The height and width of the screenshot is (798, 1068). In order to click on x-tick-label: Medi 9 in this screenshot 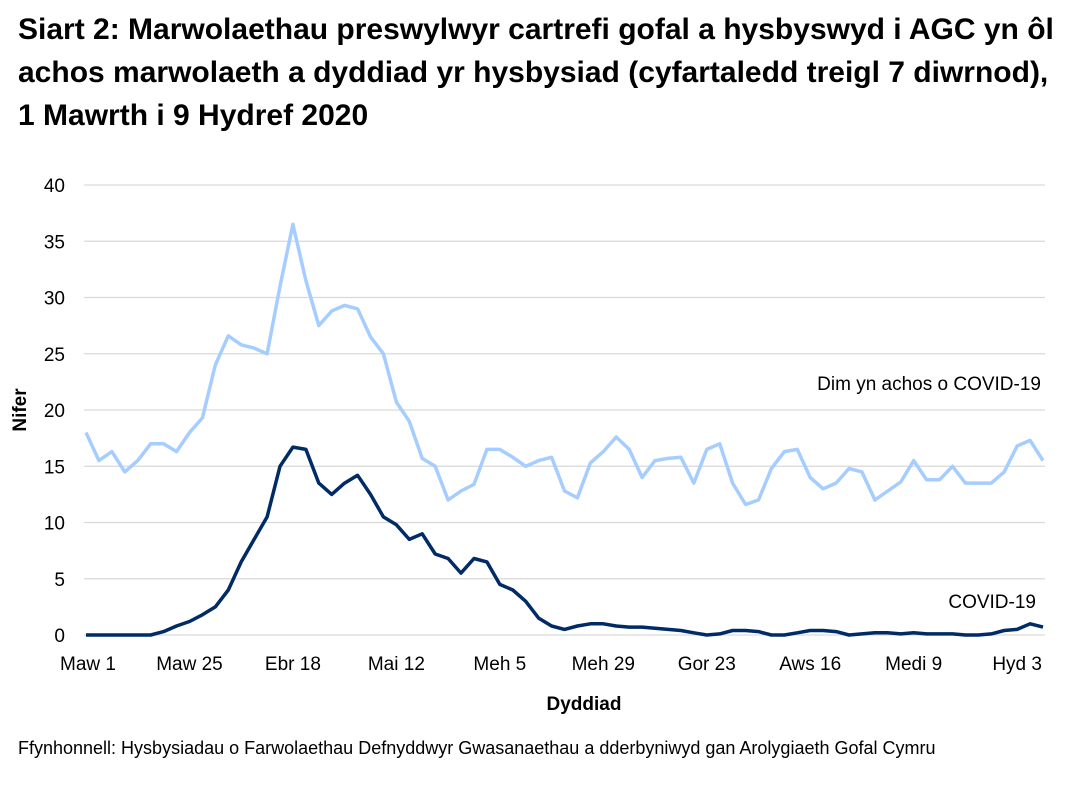, I will do `click(913, 664)`.